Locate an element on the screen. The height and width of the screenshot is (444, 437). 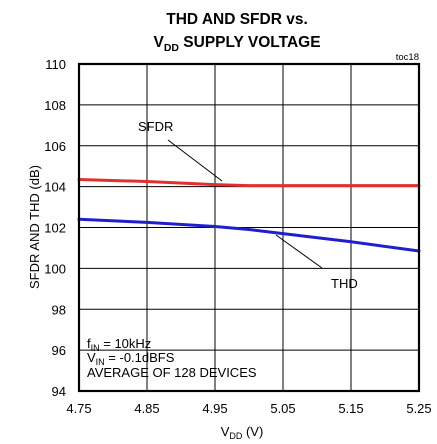
condition-vin: VIN = -0.1dBFS is located at coordinates (131, 358).